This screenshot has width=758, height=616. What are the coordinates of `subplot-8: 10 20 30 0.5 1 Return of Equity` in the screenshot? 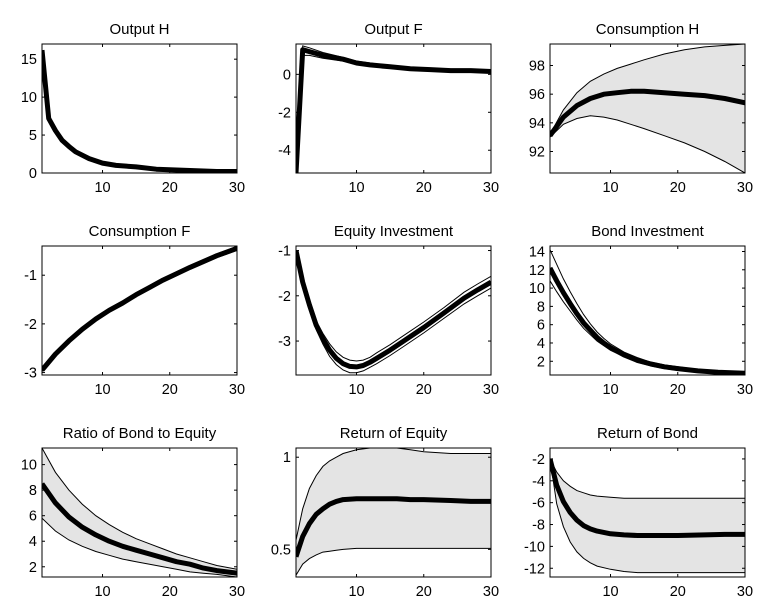 It's located at (385, 512).